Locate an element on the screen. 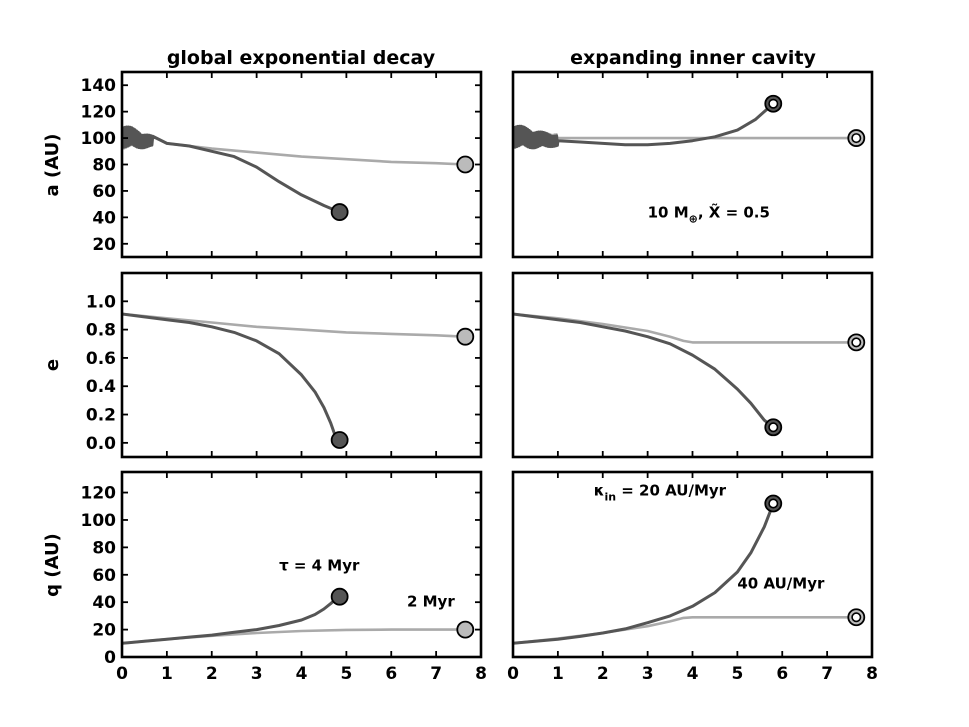 Image resolution: width=969 pixels, height=727 pixels. annotation: 40 AU/Myr is located at coordinates (781, 583).